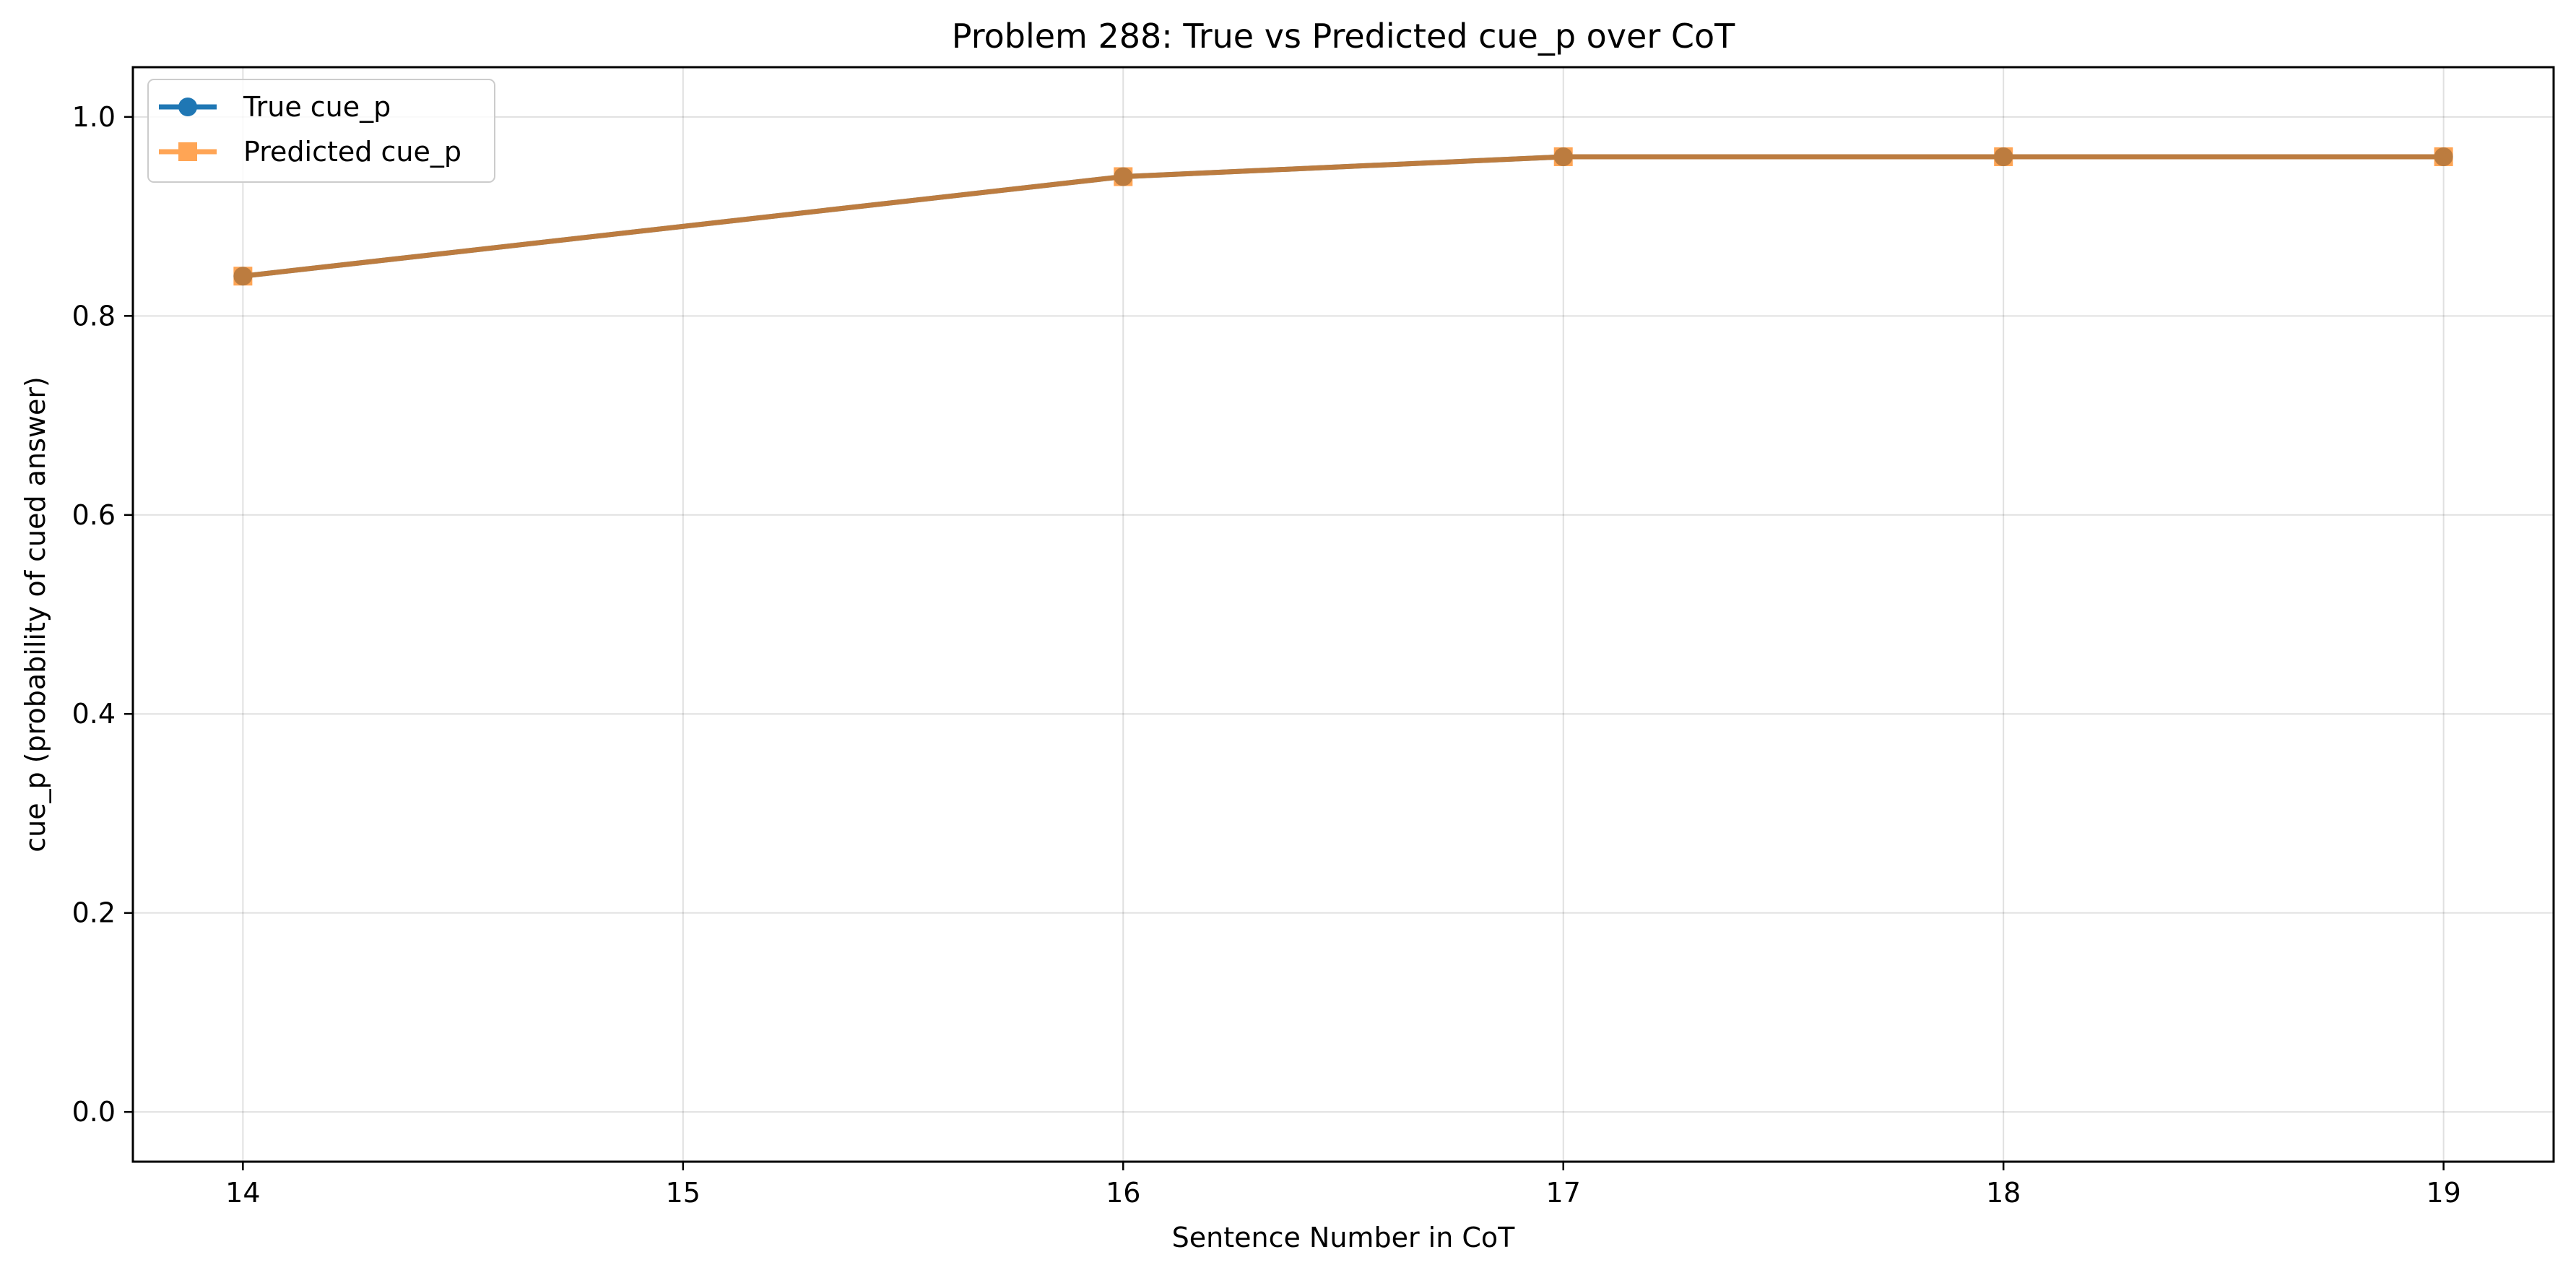 This screenshot has height=1278, width=2576. Describe the element at coordinates (1344, 1237) in the screenshot. I see `x-axis-label: Sentence Number in CoT` at that location.